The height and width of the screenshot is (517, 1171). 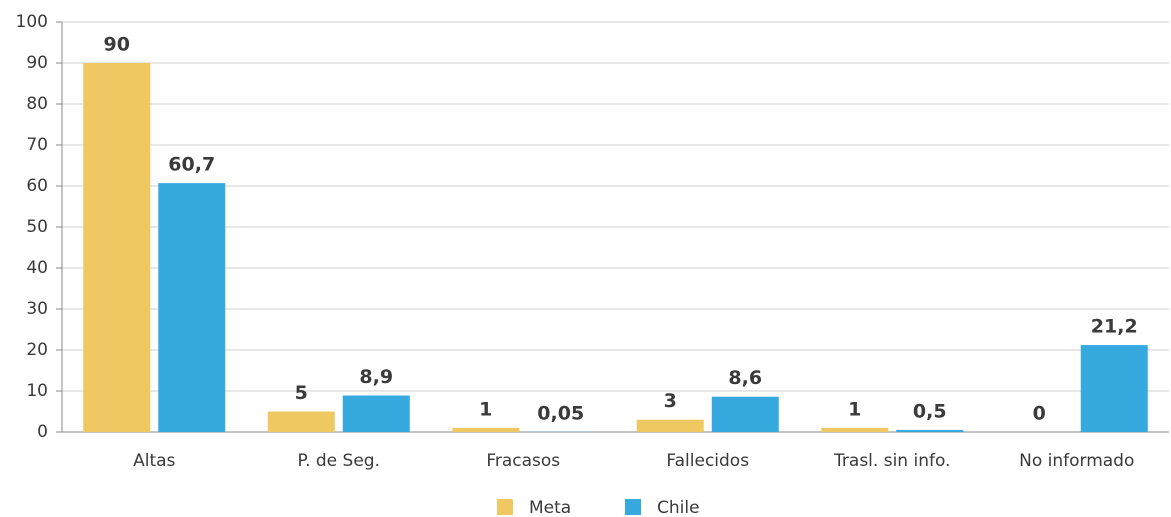 I want to click on value-label: 0,5, so click(x=930, y=411).